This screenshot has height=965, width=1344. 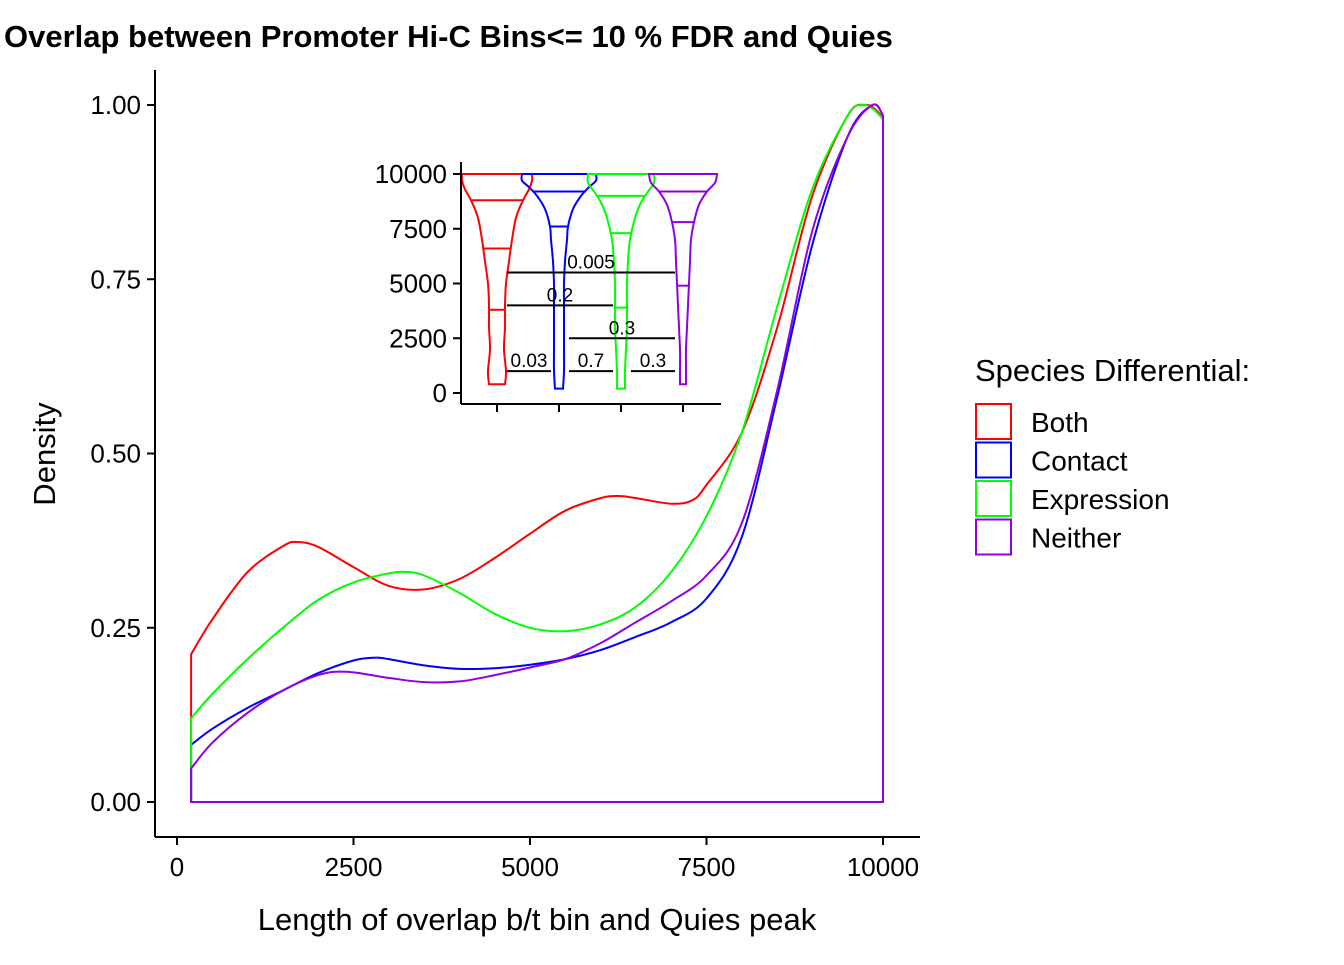 What do you see at coordinates (683, 279) in the screenshot?
I see `violin-neither` at bounding box center [683, 279].